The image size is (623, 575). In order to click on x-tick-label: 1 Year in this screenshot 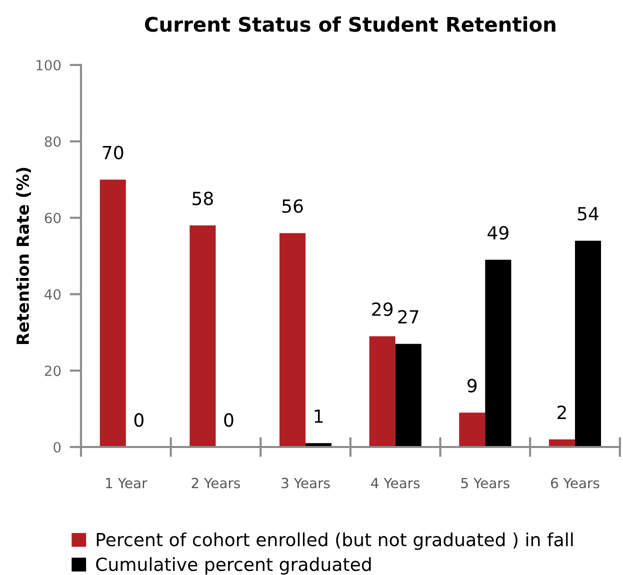, I will do `click(127, 483)`.